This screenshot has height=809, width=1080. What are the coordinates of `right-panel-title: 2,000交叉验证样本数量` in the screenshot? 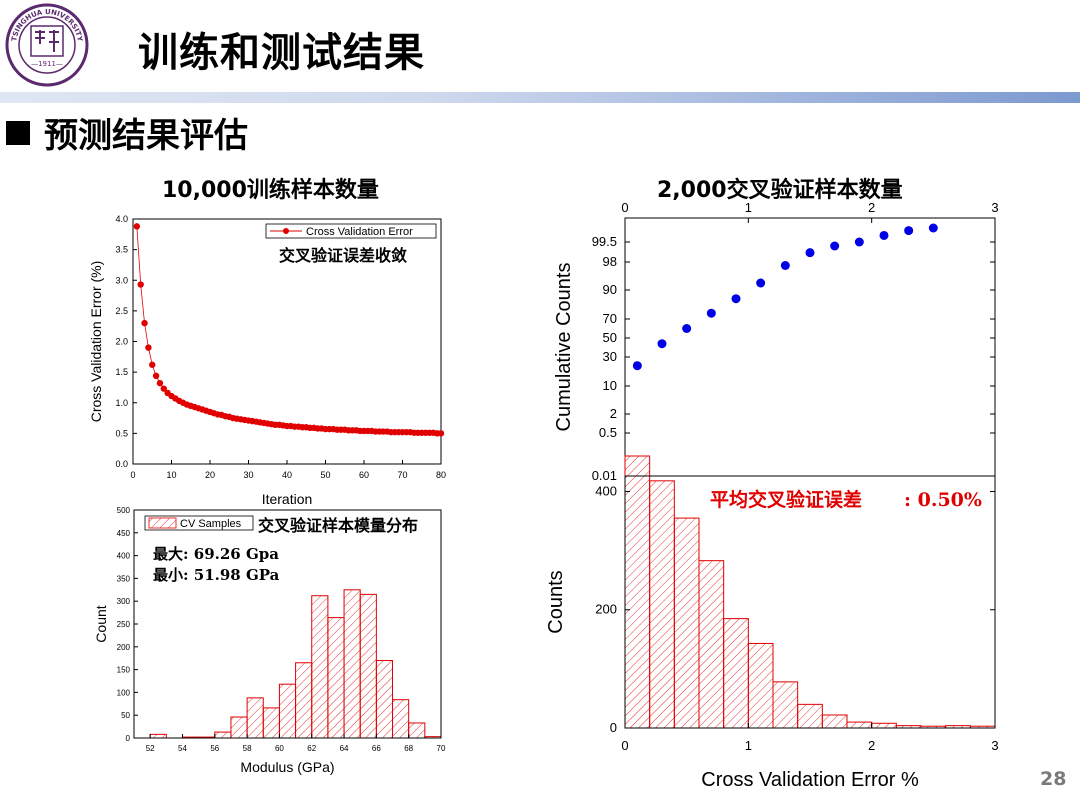 It's located at (780, 190).